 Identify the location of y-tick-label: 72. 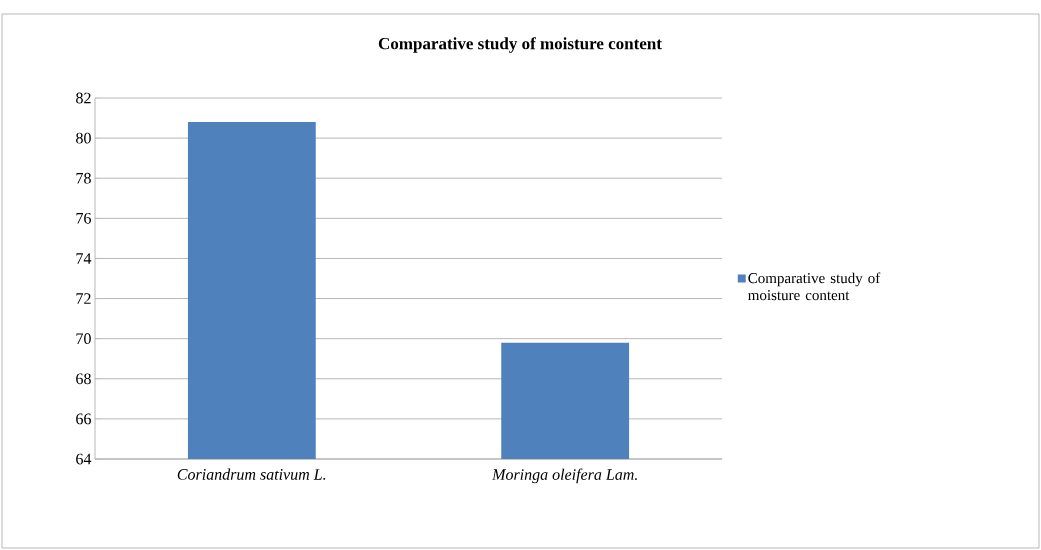
(83, 298).